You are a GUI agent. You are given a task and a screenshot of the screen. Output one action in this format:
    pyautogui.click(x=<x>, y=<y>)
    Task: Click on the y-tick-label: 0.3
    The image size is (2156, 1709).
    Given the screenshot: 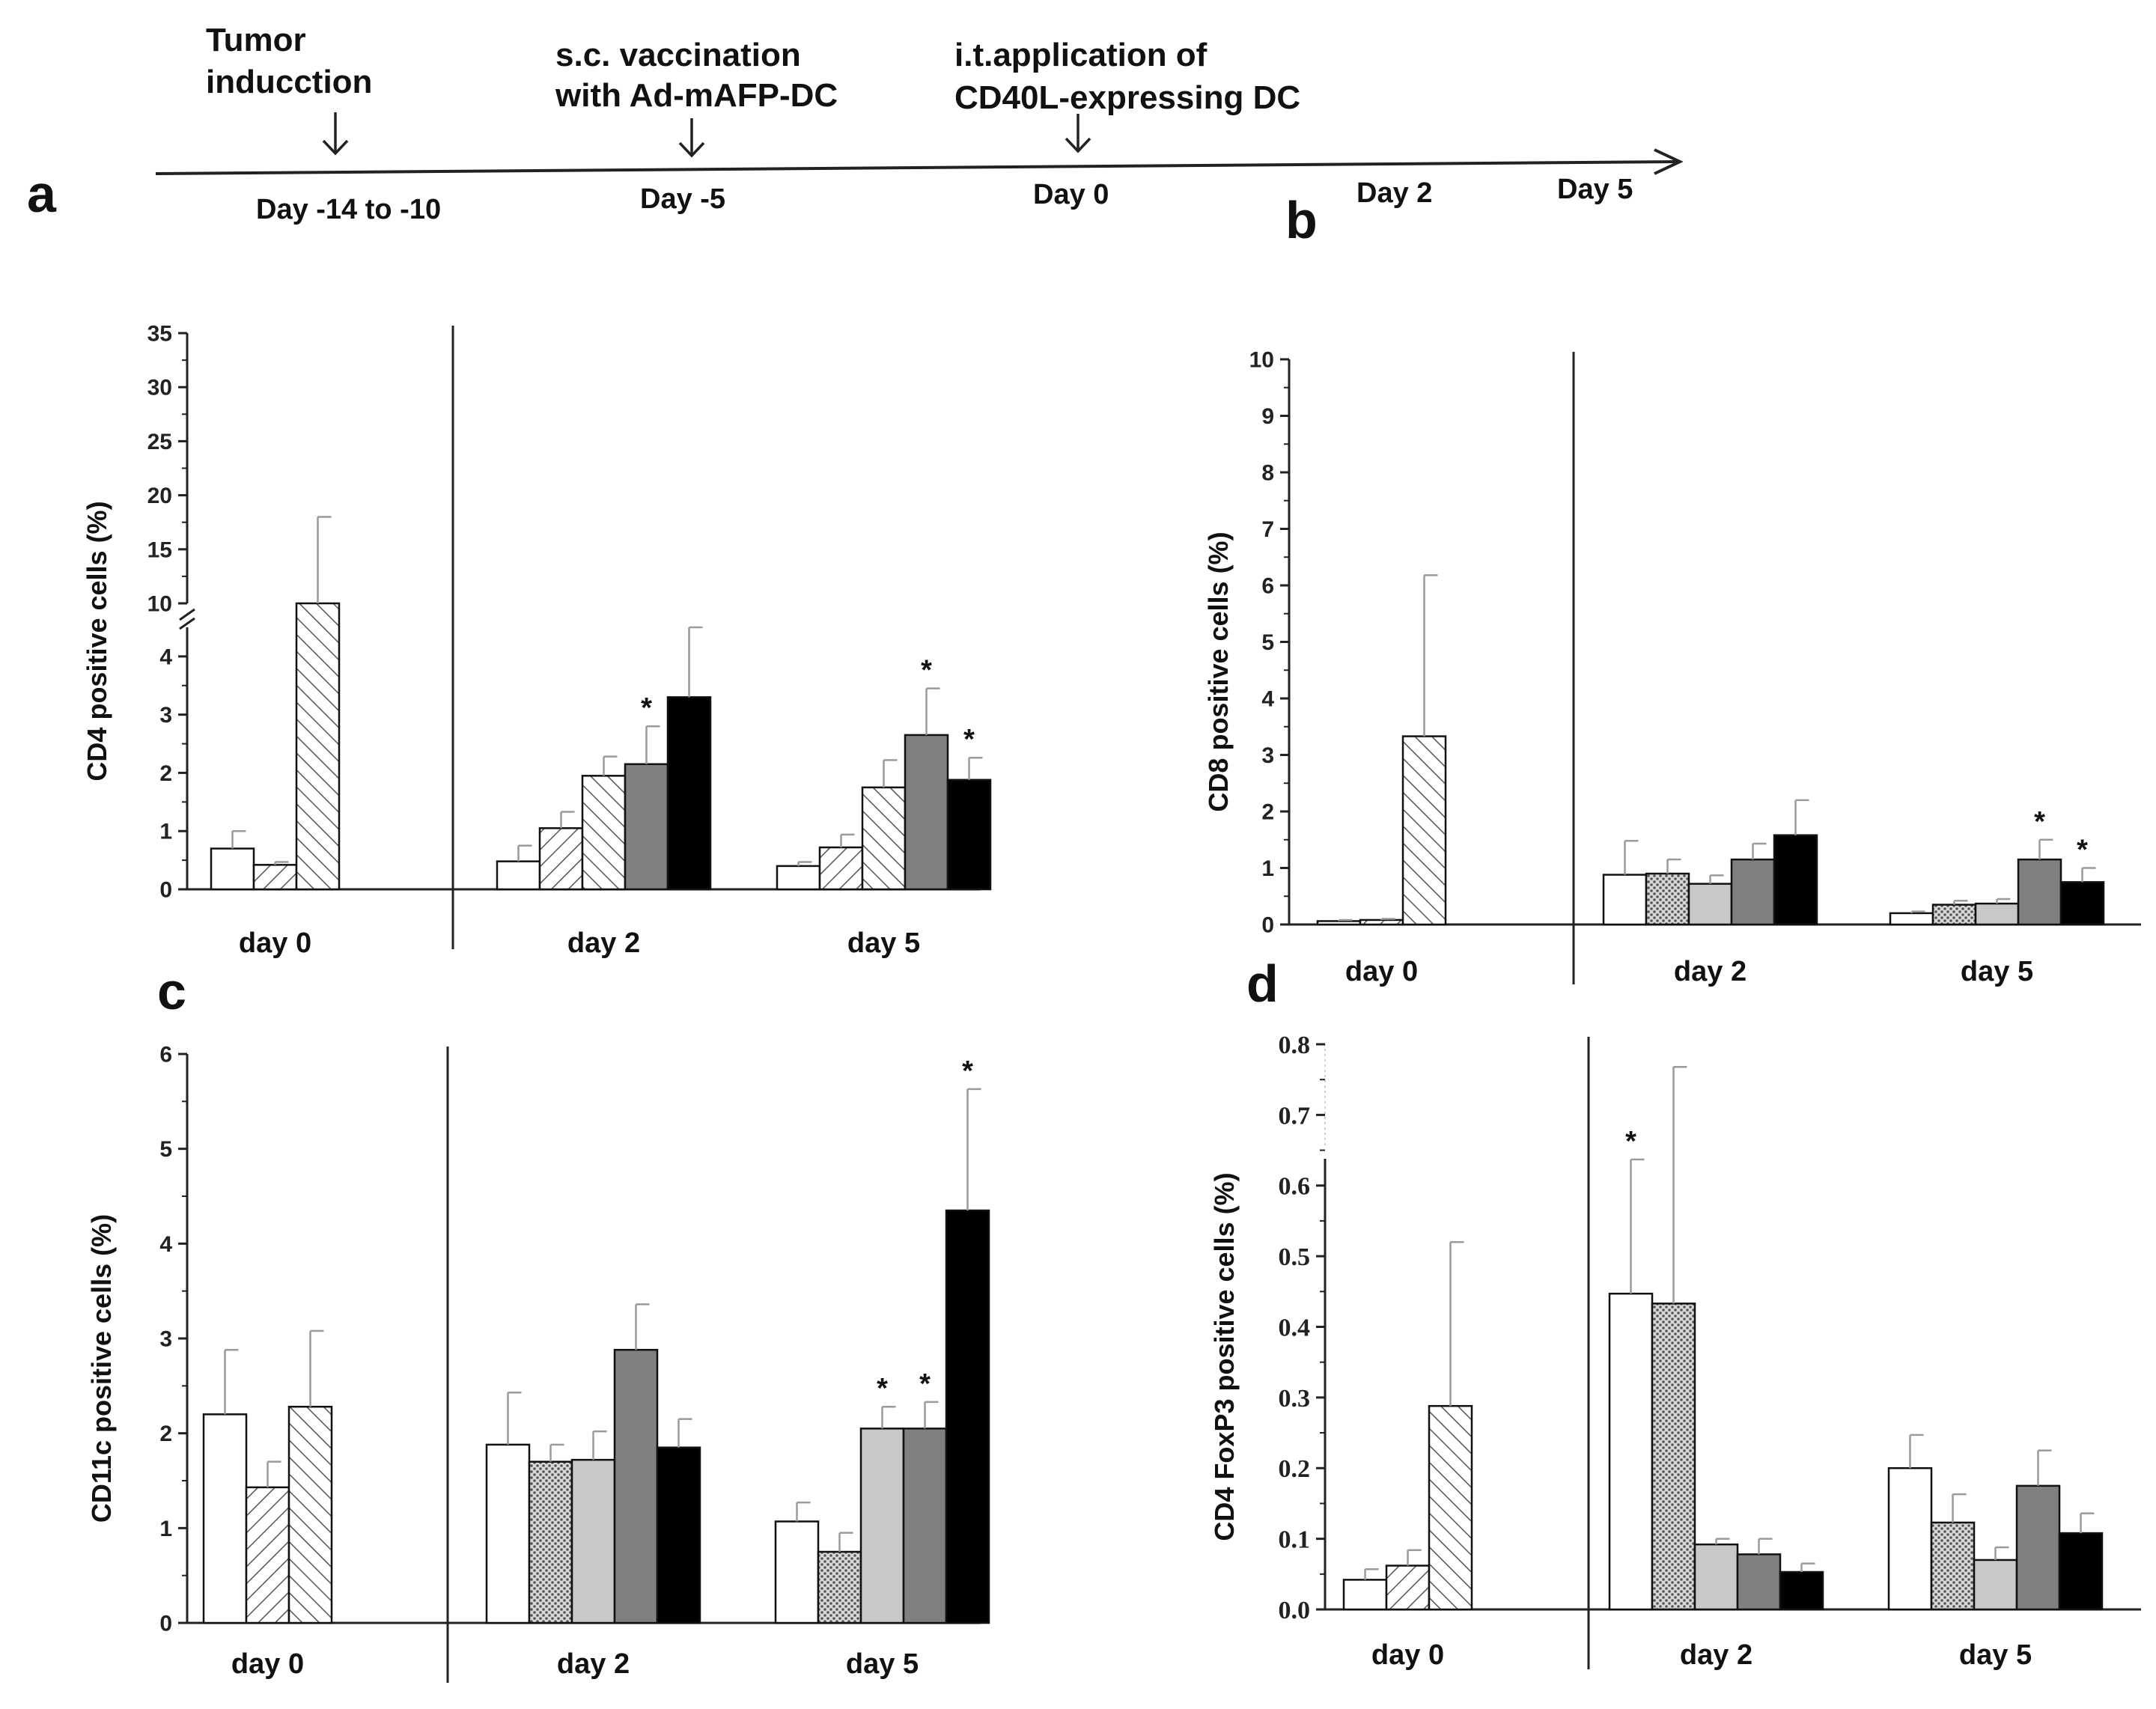 What is the action you would take?
    pyautogui.click(x=1295, y=1399)
    